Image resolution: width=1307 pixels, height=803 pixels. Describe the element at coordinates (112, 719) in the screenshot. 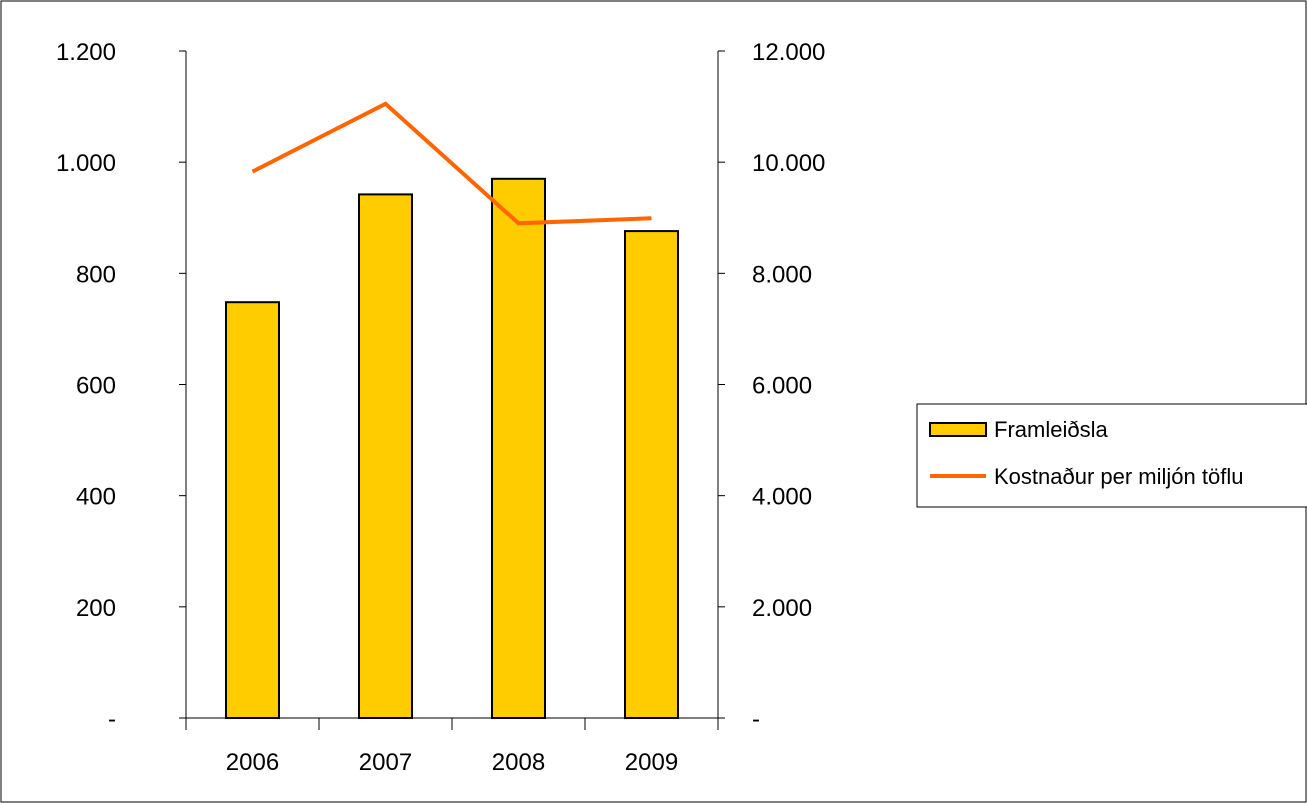

I see `left-axis-tick-label: -` at that location.